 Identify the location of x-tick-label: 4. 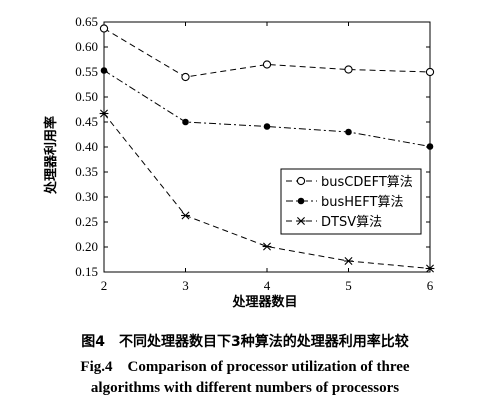
(267, 285).